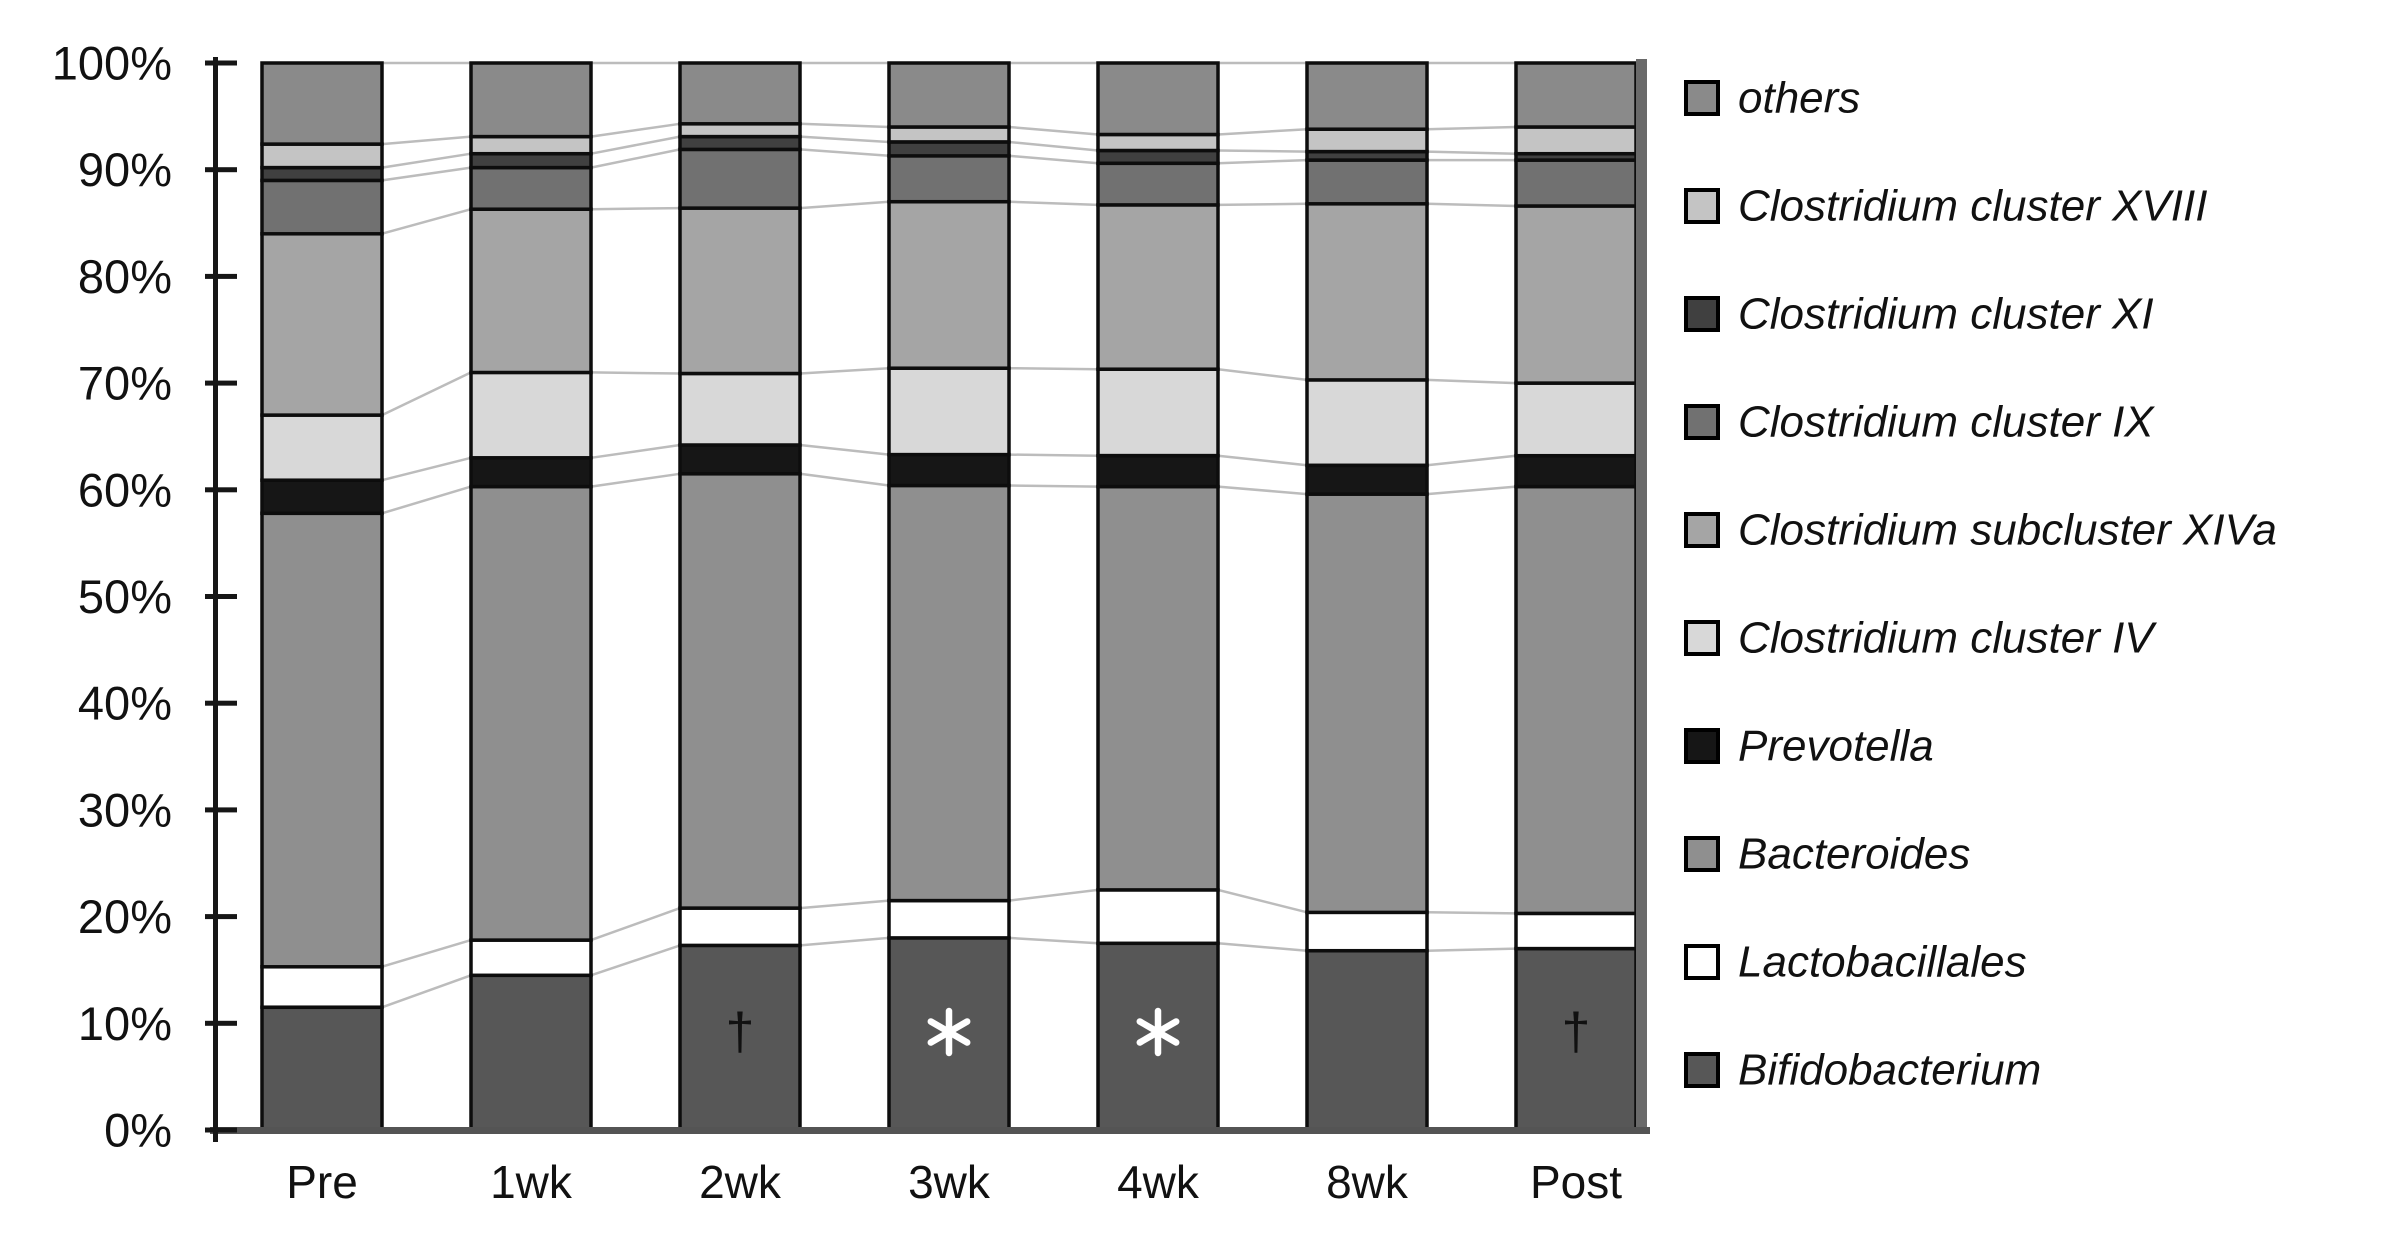 The image size is (2388, 1239). I want to click on legend-label: Prevotella, so click(1836, 746).